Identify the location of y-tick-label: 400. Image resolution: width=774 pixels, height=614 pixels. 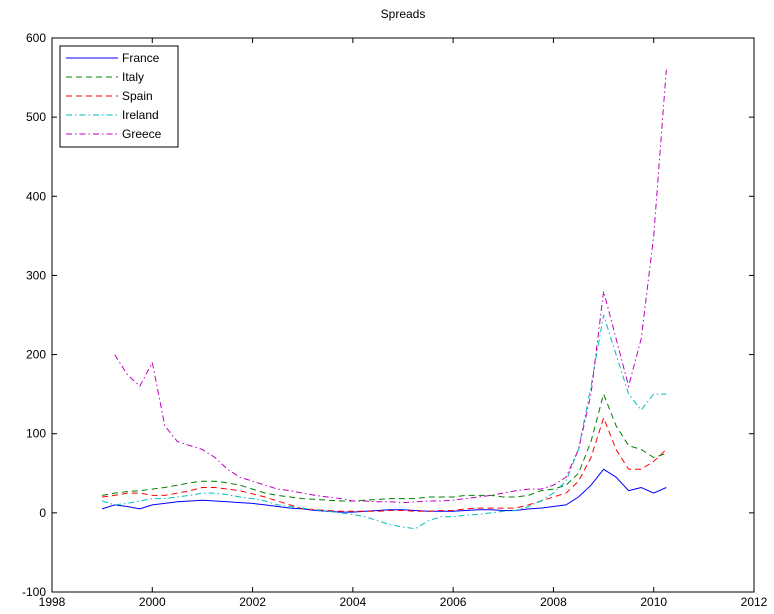
(36, 196).